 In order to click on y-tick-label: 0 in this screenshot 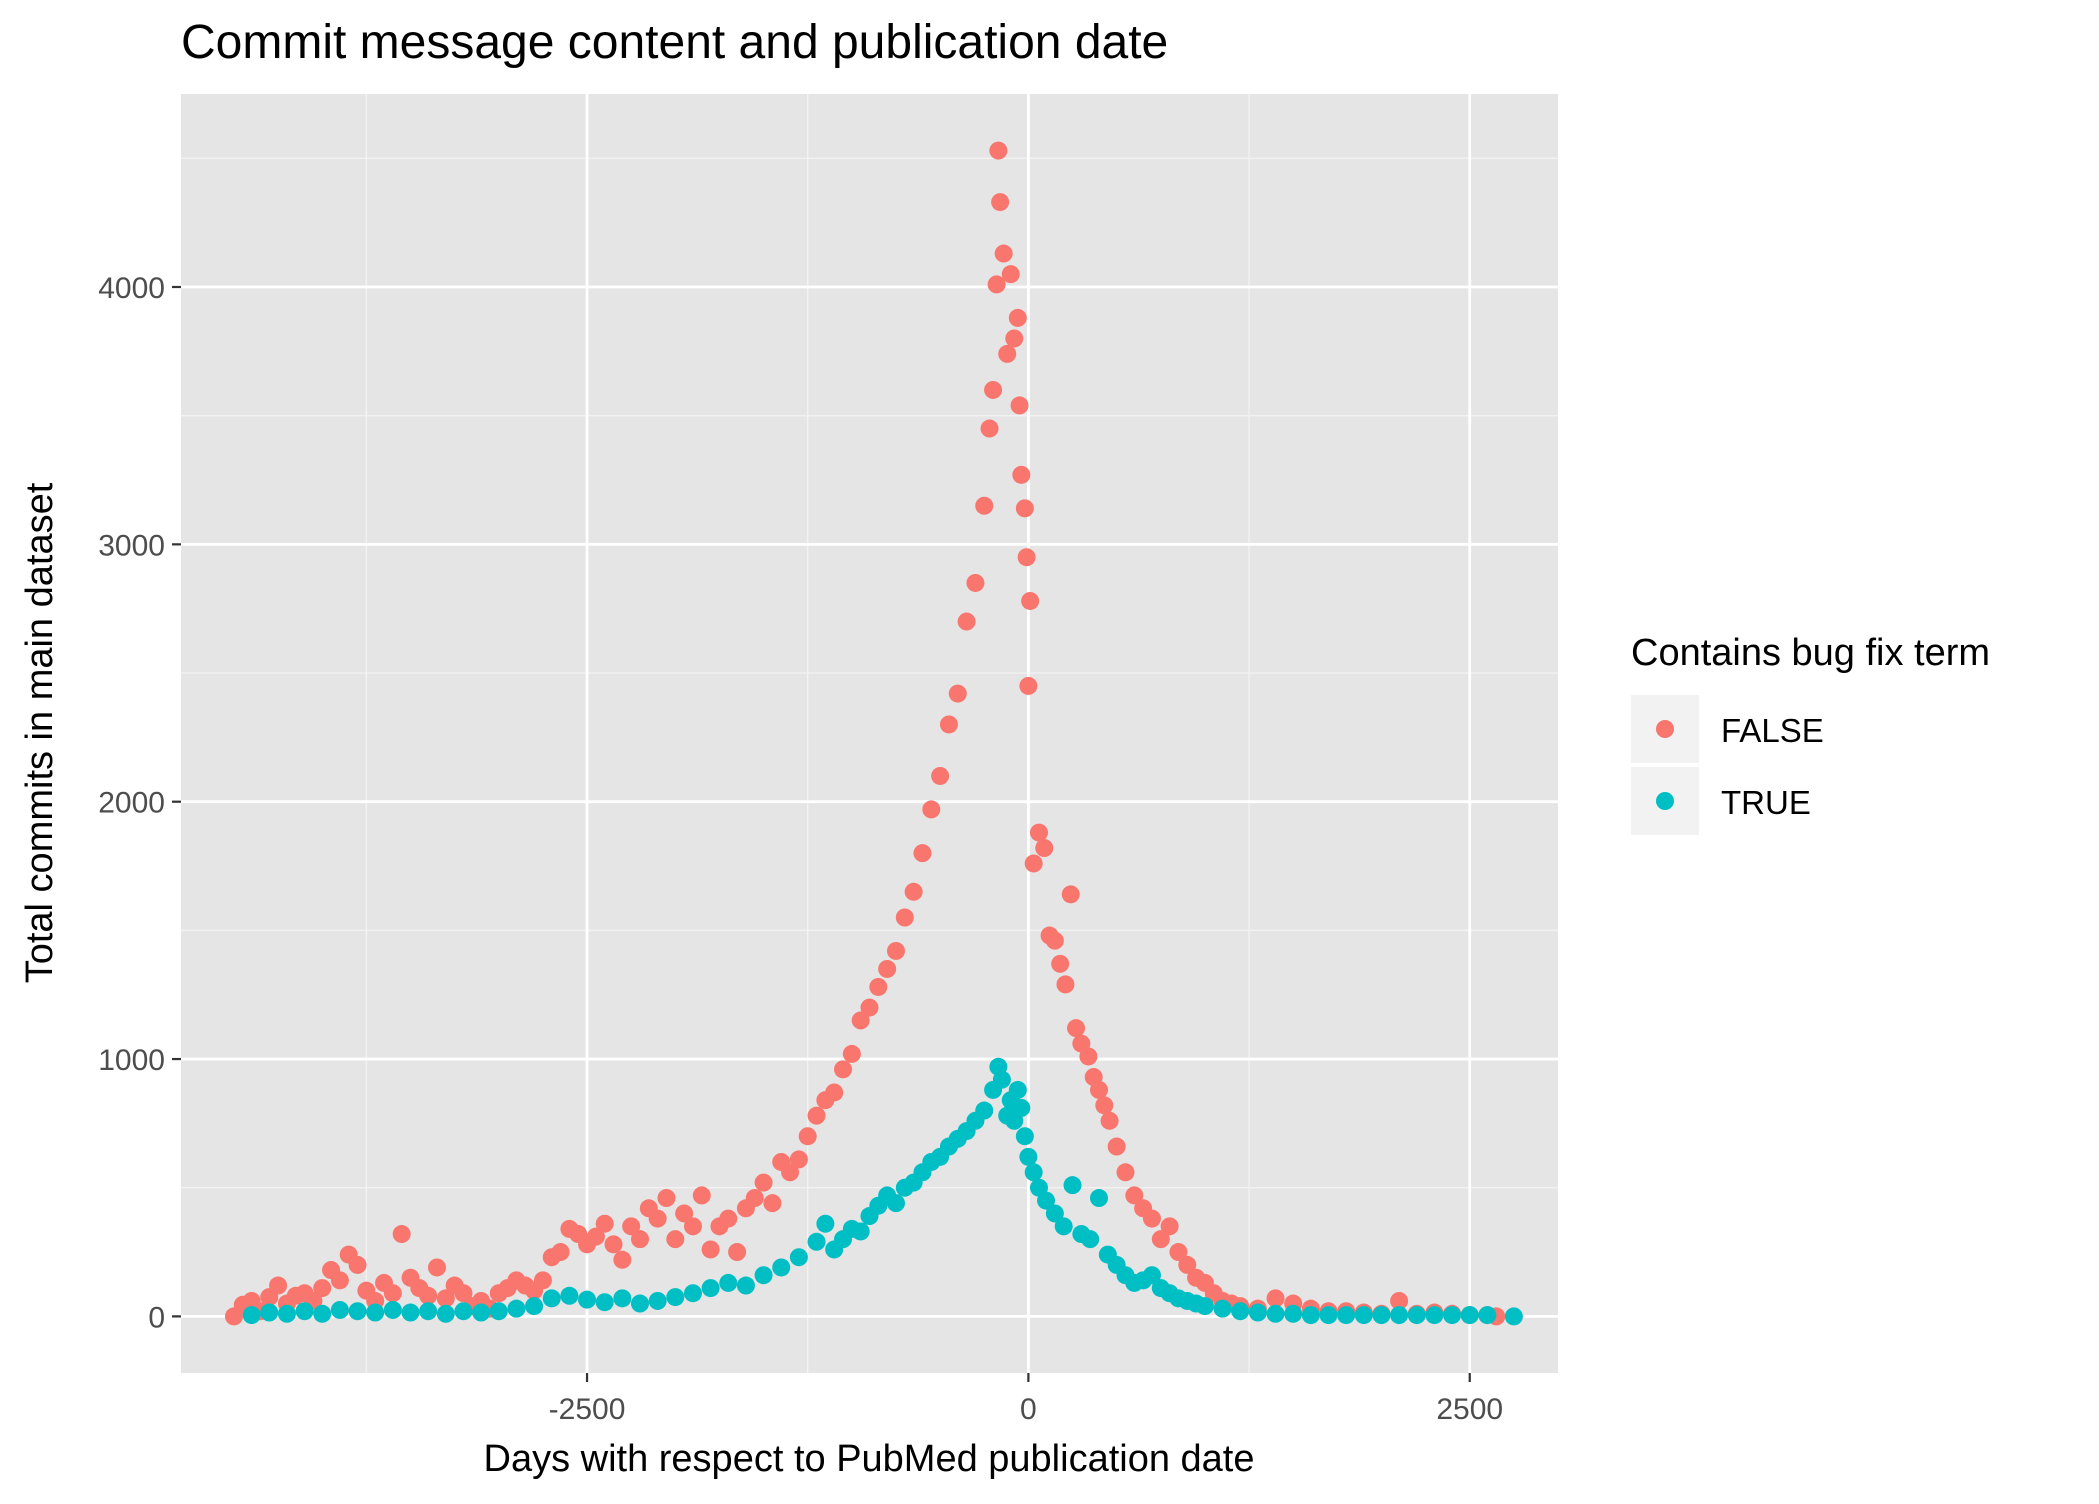, I will do `click(156, 1317)`.